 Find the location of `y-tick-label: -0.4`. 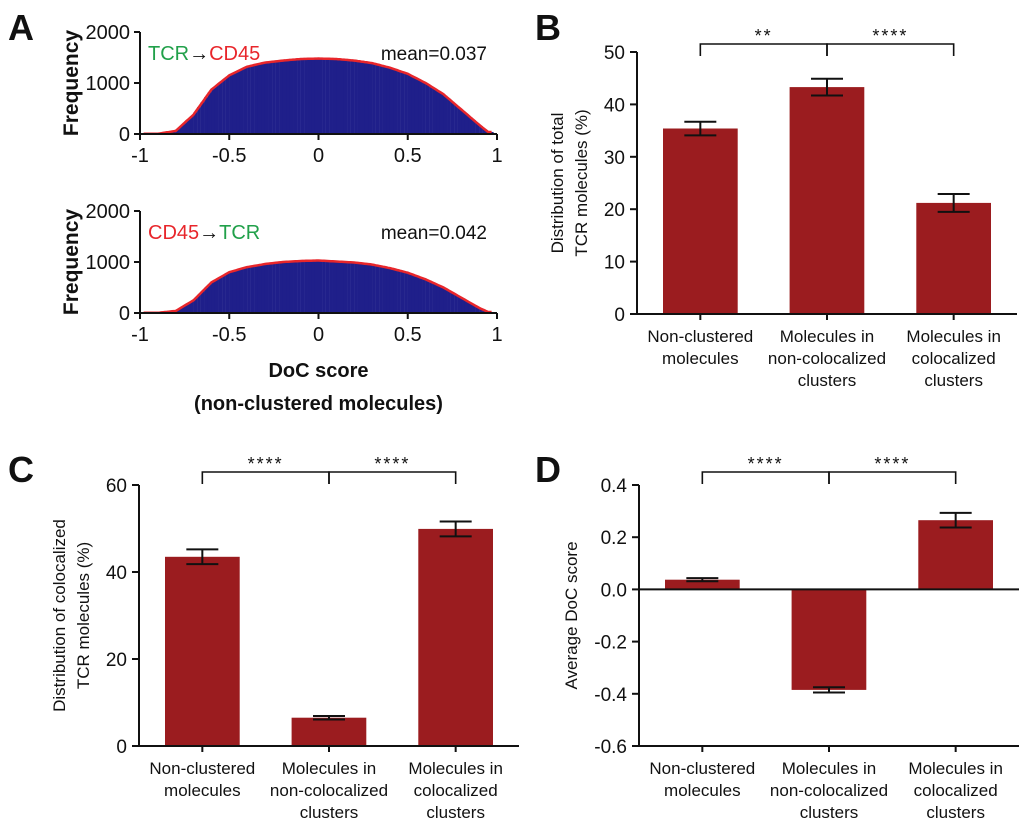

y-tick-label: -0.4 is located at coordinates (610, 695).